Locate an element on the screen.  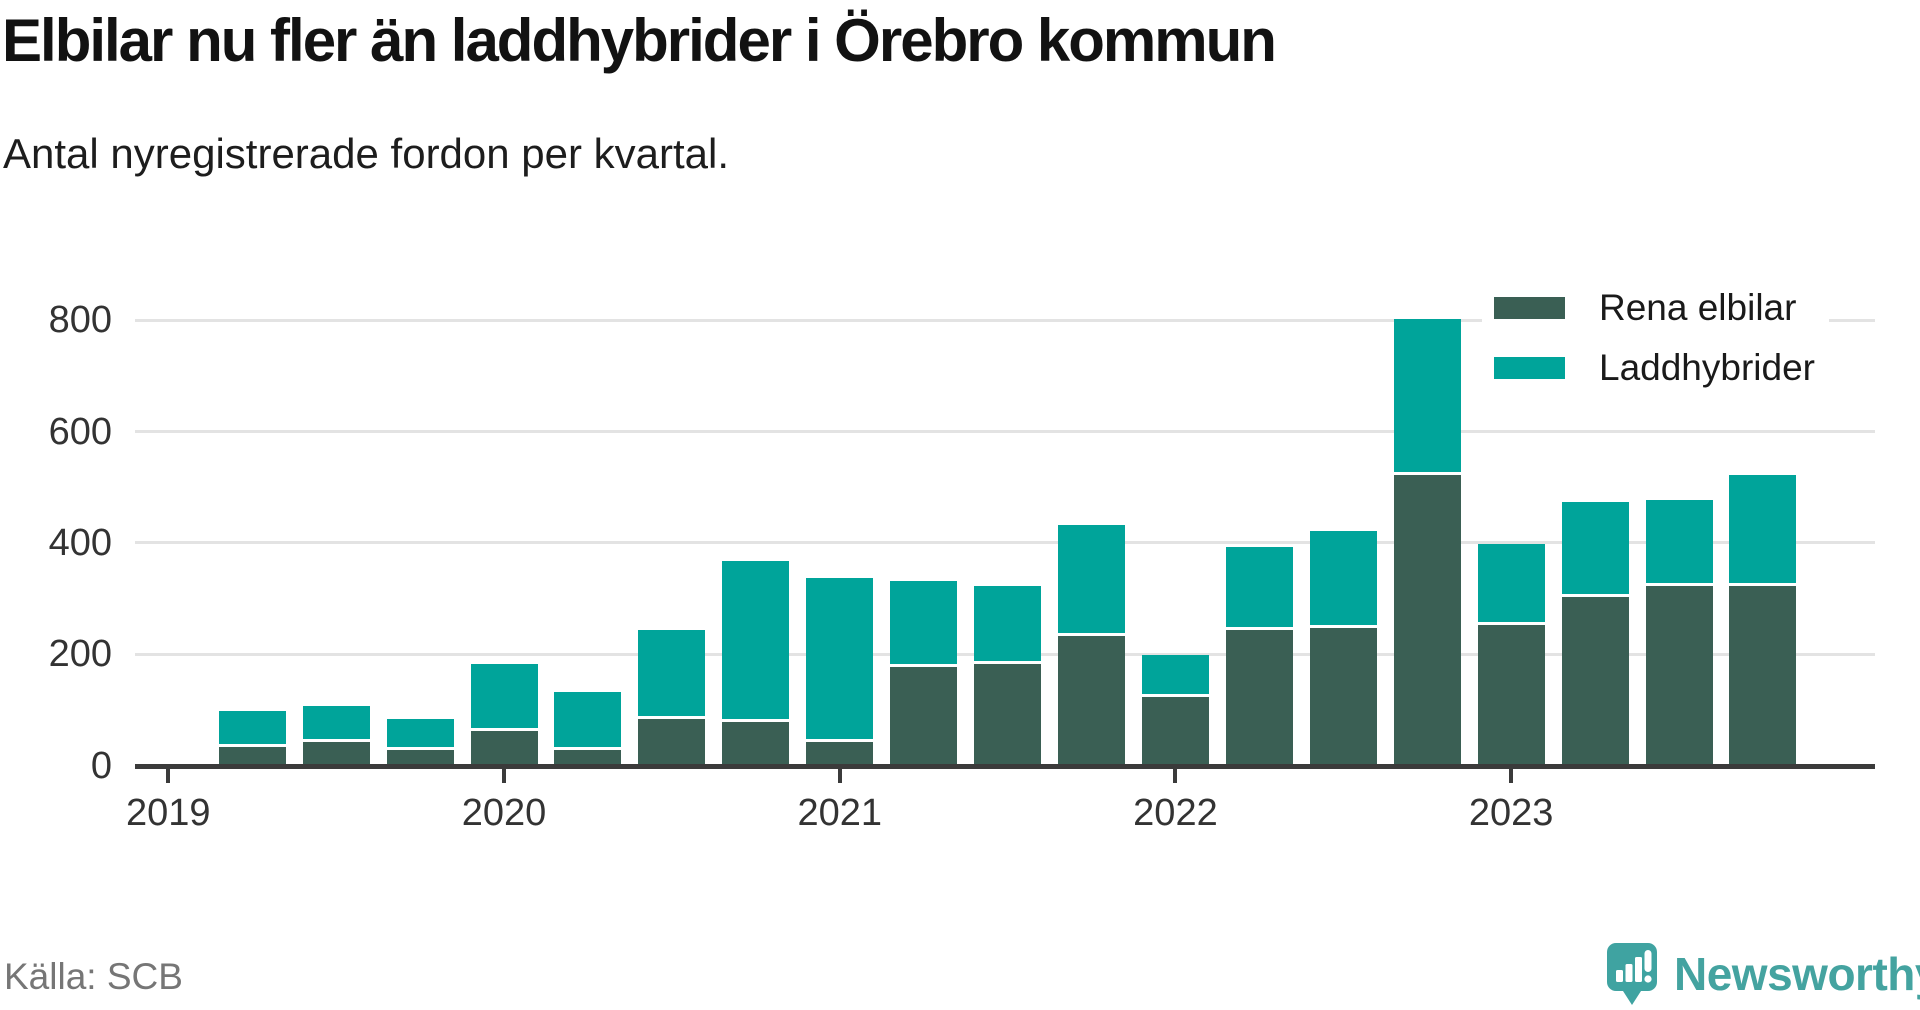
bar-2020-k1 is located at coordinates (504, 713).